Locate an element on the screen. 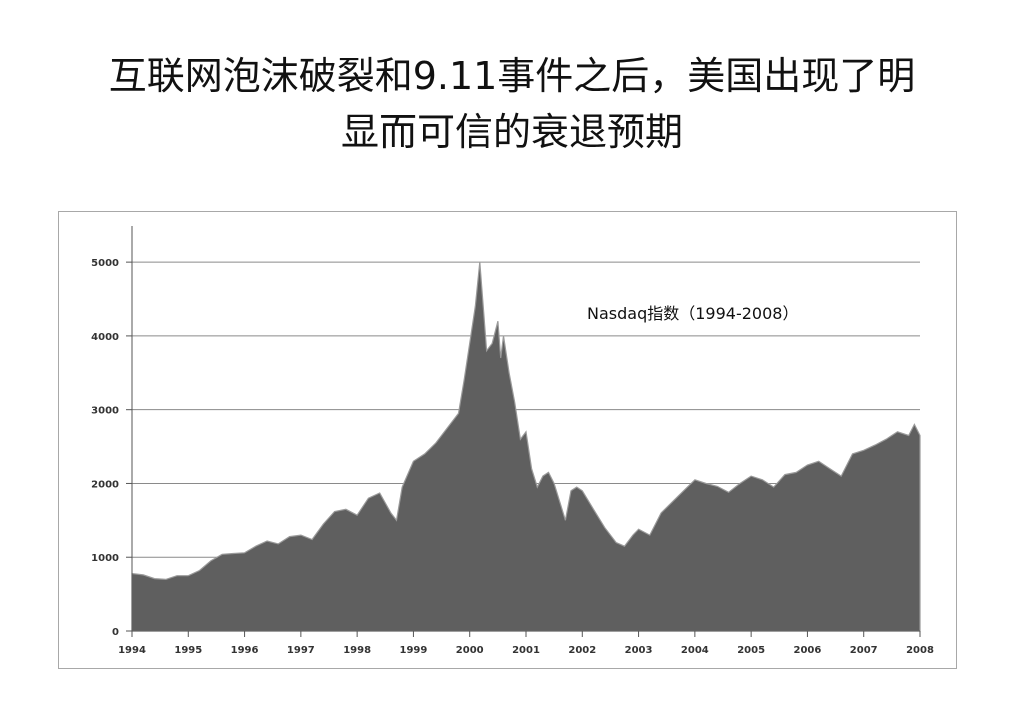 The width and height of the screenshot is (1024, 717). x-tick-label: 2006 is located at coordinates (808, 650).